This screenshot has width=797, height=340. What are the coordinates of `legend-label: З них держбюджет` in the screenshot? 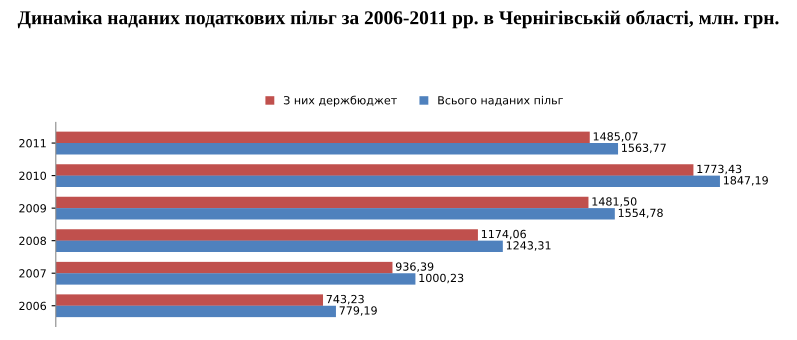 It's located at (340, 101).